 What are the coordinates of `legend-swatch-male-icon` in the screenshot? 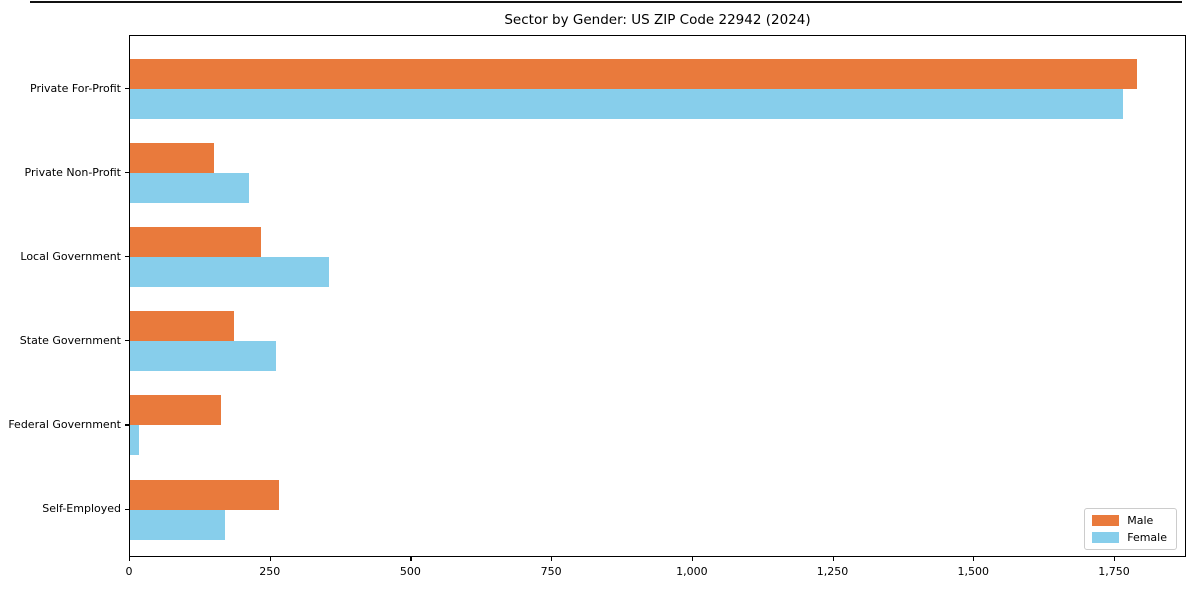 It's located at (1106, 520).